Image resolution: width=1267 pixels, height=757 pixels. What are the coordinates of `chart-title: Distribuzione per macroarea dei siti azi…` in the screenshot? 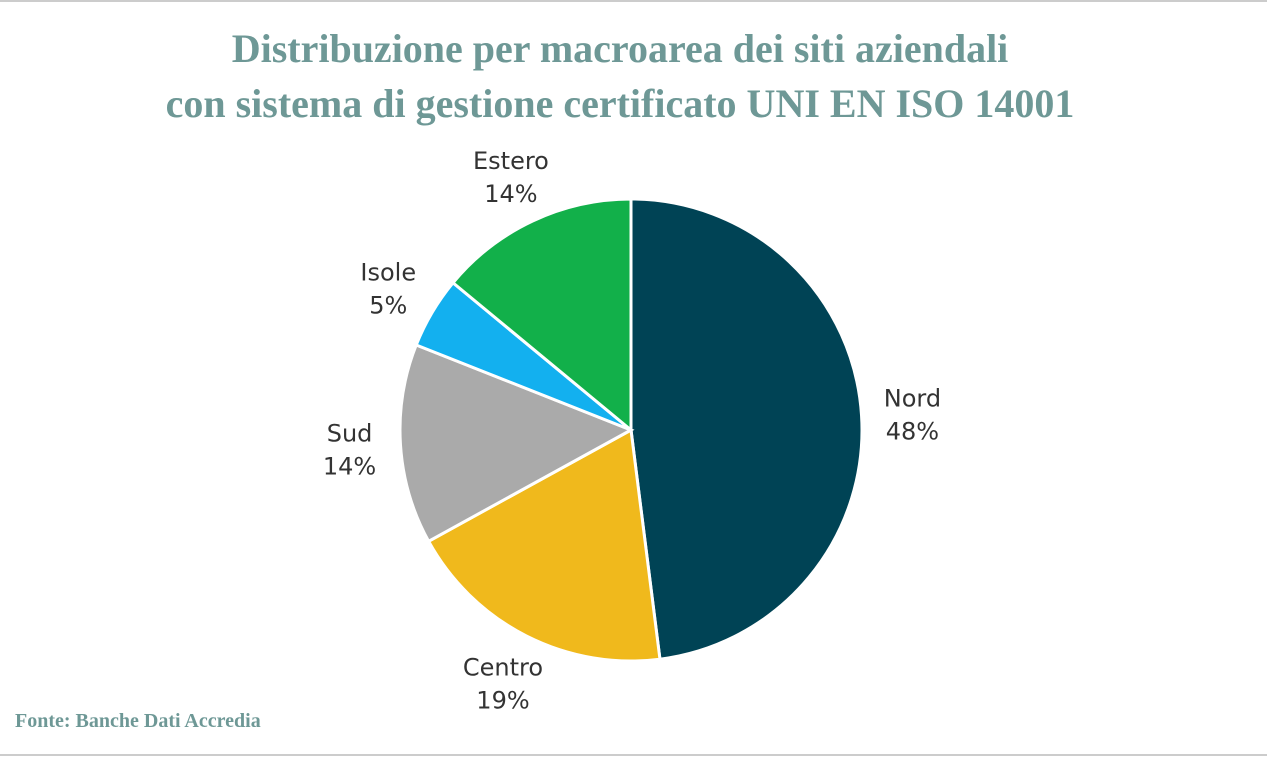 It's located at (620, 48).